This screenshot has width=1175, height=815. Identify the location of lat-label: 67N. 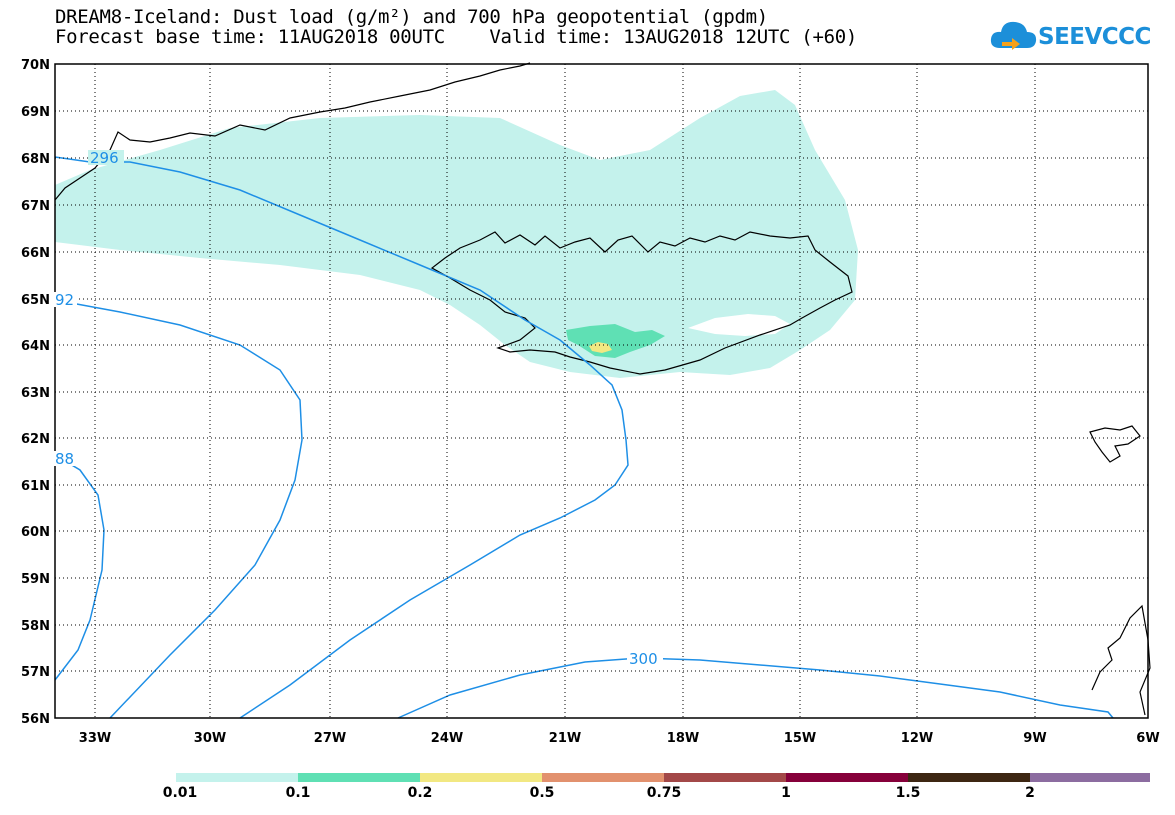
(35, 206).